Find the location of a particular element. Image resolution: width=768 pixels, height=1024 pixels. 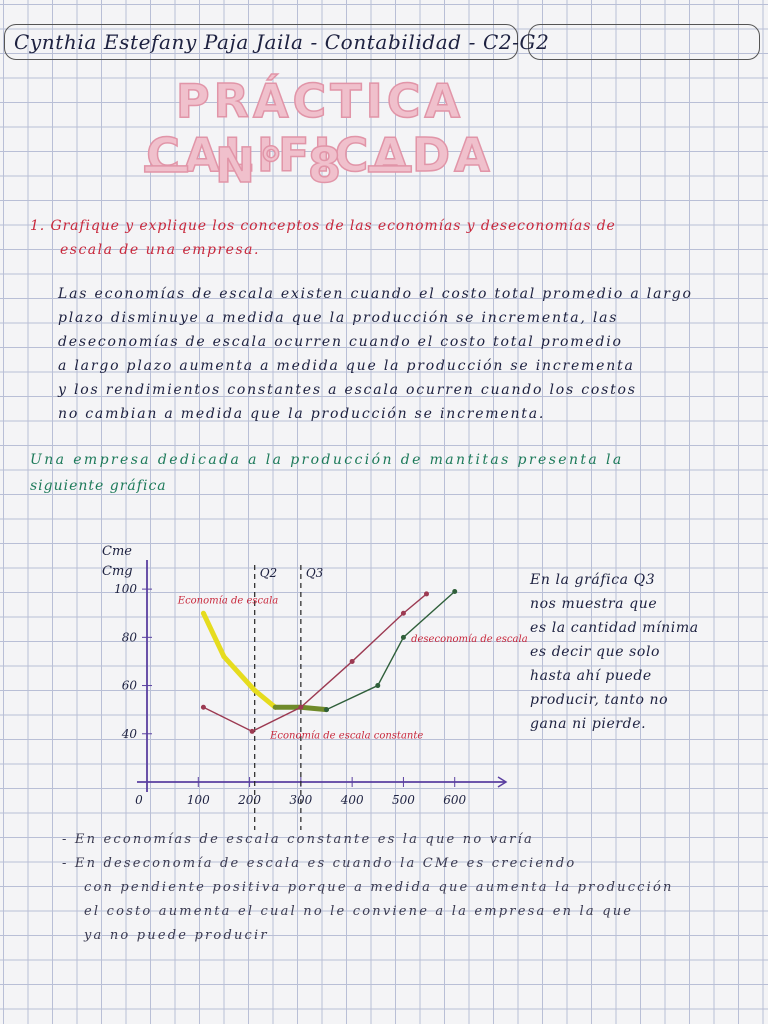

note-line: producir, tanto no is located at coordinates (599, 700).